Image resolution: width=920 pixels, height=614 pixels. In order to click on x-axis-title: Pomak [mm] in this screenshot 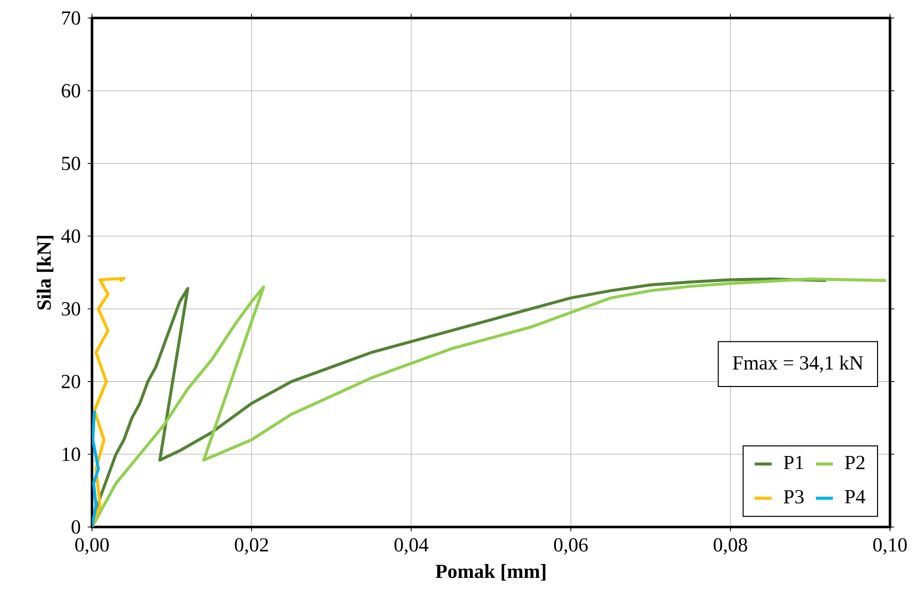, I will do `click(491, 572)`.